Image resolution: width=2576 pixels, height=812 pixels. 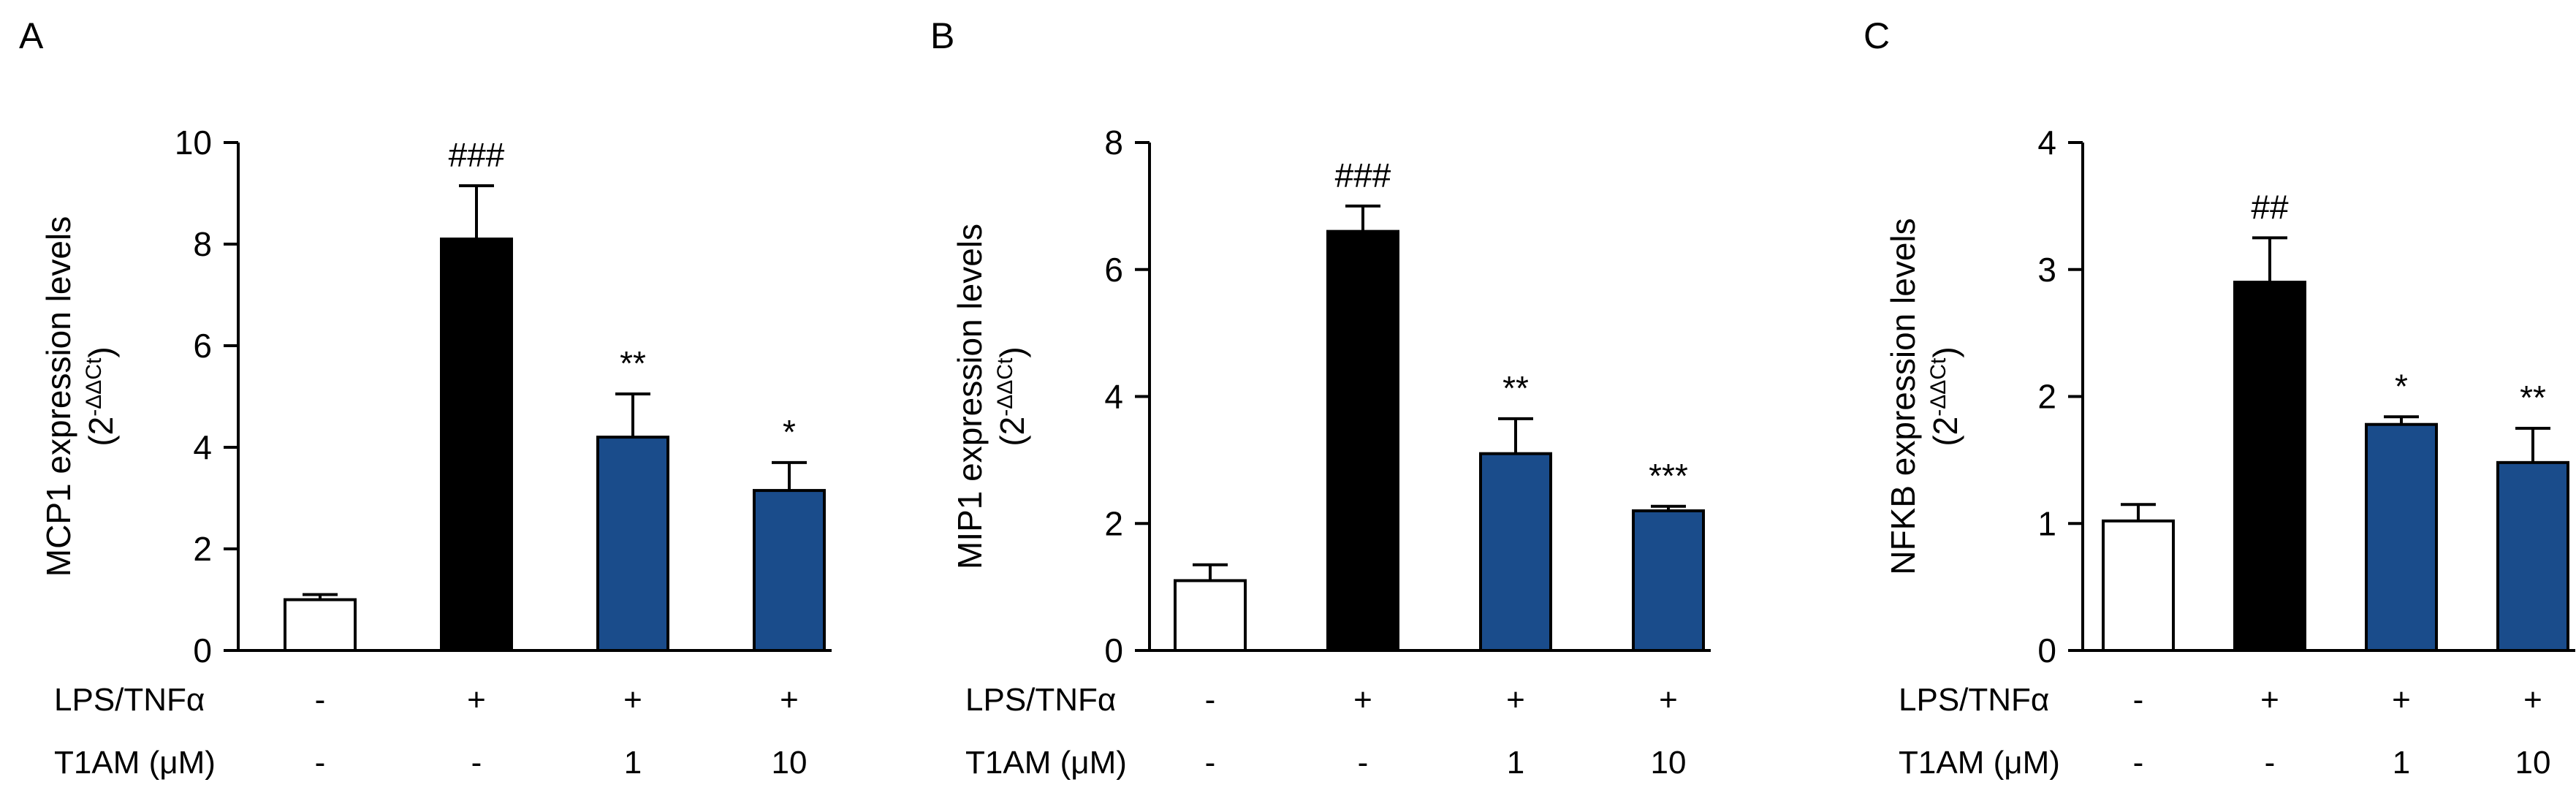 I want to click on y-tick-label: 1, so click(x=2047, y=523).